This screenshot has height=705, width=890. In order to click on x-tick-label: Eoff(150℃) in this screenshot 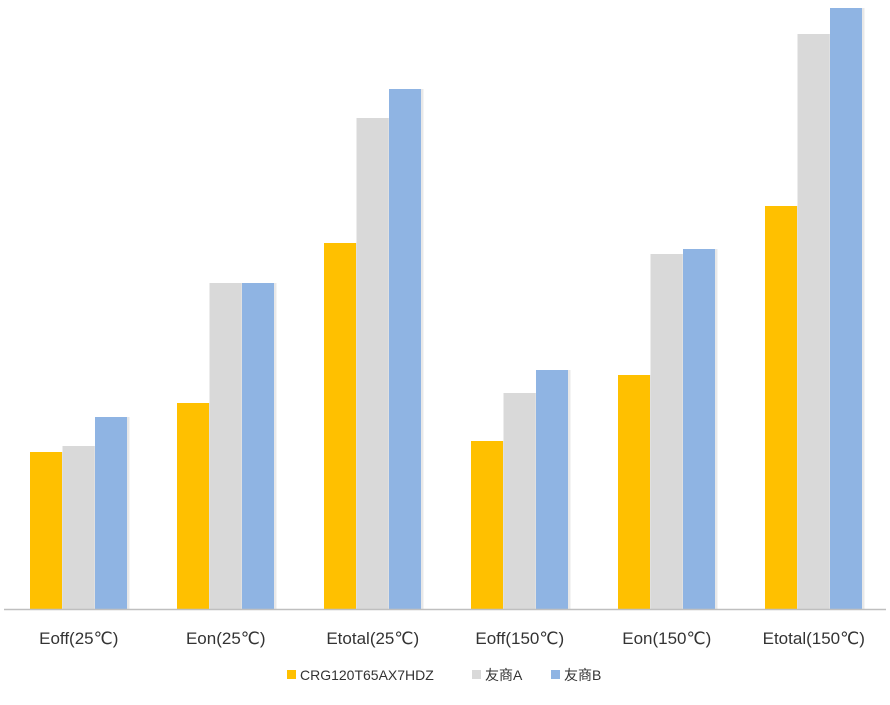, I will do `click(519, 638)`.